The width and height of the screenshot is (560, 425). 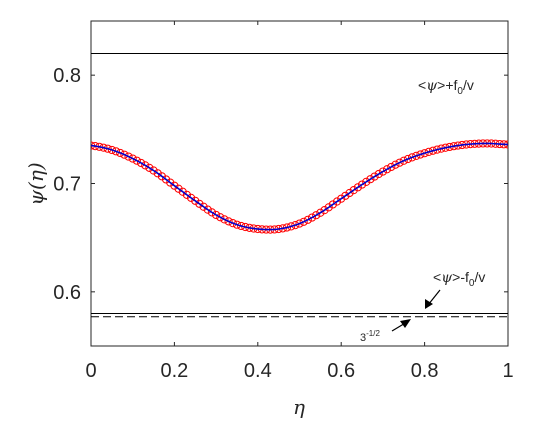 What do you see at coordinates (67, 76) in the screenshot?
I see `y-tick-label: 0.8` at bounding box center [67, 76].